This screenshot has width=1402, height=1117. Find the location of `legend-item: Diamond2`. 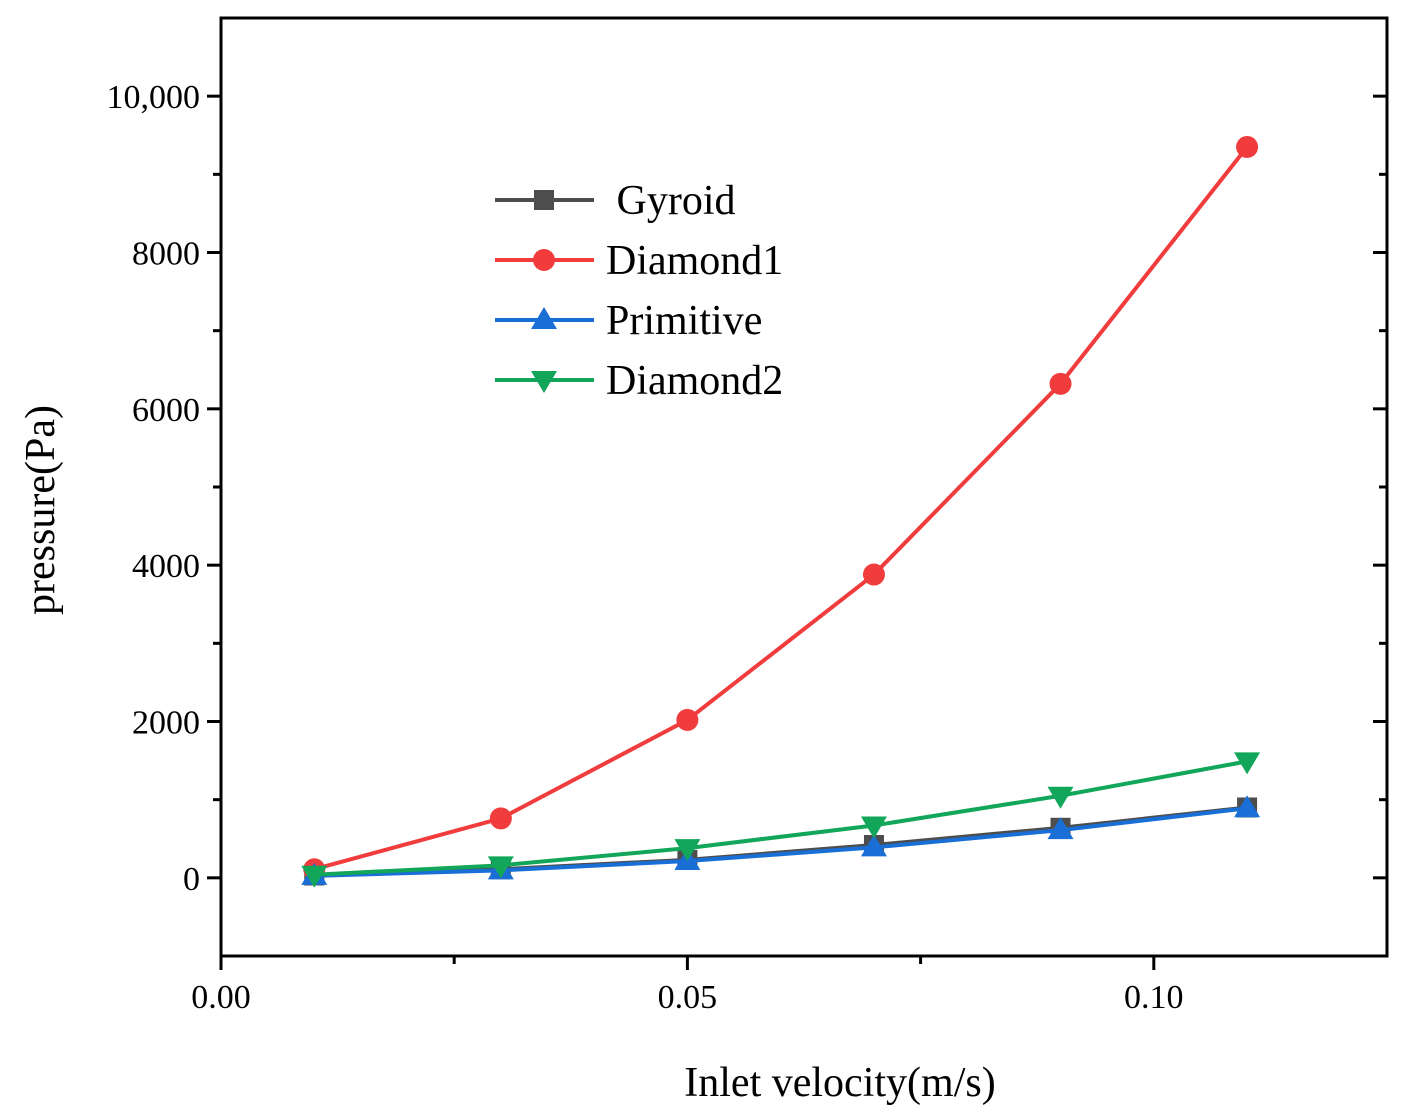

legend-item: Diamond2 is located at coordinates (639, 381).